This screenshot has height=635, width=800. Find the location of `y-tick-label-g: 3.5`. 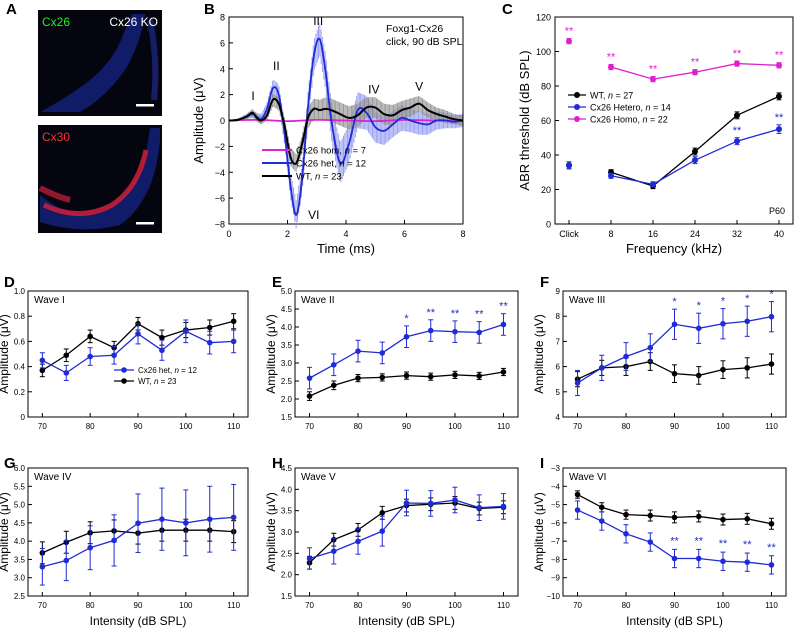

y-tick-label-g: 3.5 is located at coordinates (20, 559).